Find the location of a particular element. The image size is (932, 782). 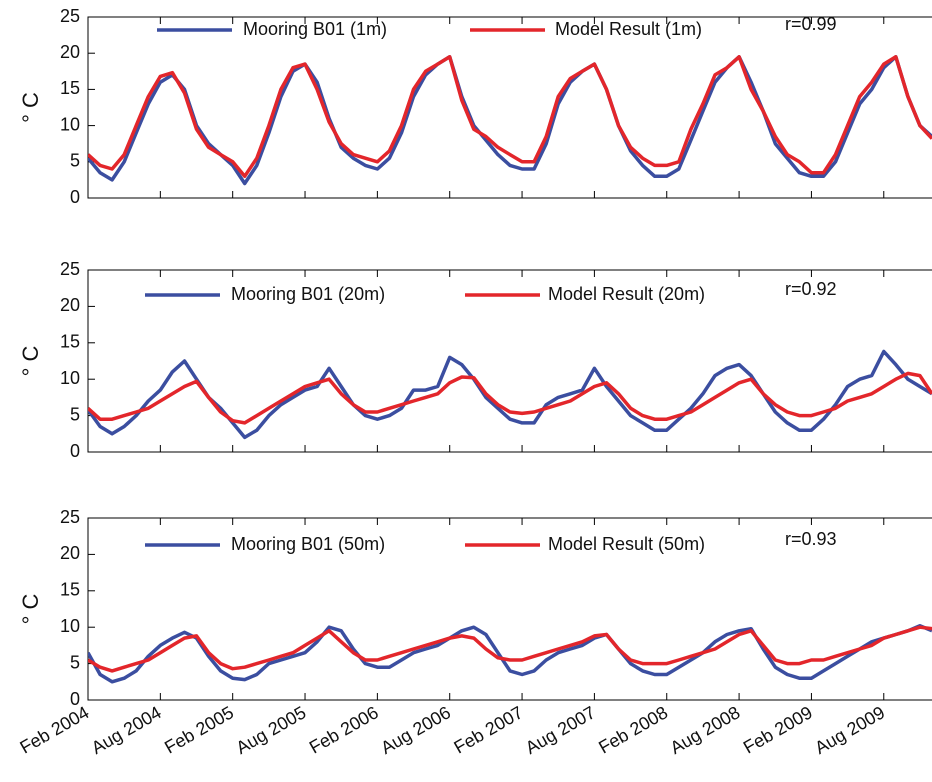

x-tick-label: Feb 2008 is located at coordinates (633, 729).